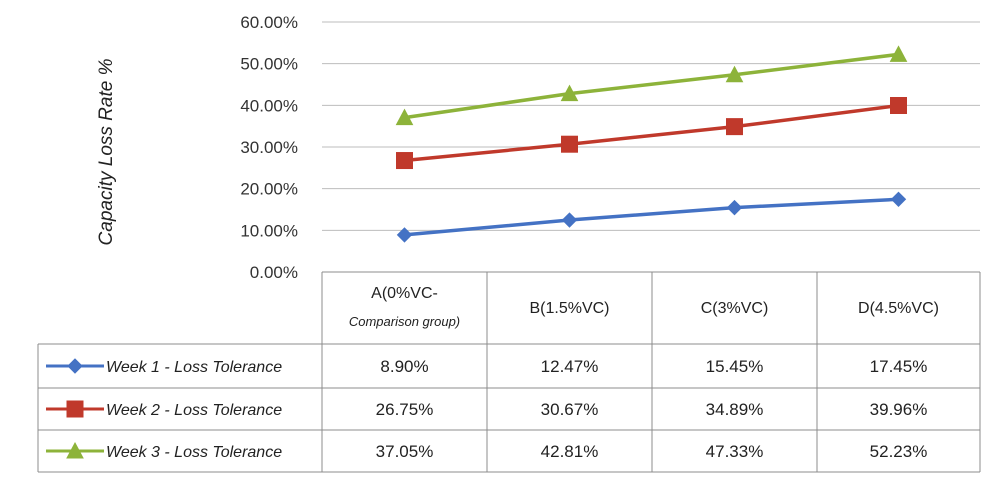 The image size is (1000, 490). Describe the element at coordinates (570, 451) in the screenshot. I see `data-table-cell: 42.81%` at that location.